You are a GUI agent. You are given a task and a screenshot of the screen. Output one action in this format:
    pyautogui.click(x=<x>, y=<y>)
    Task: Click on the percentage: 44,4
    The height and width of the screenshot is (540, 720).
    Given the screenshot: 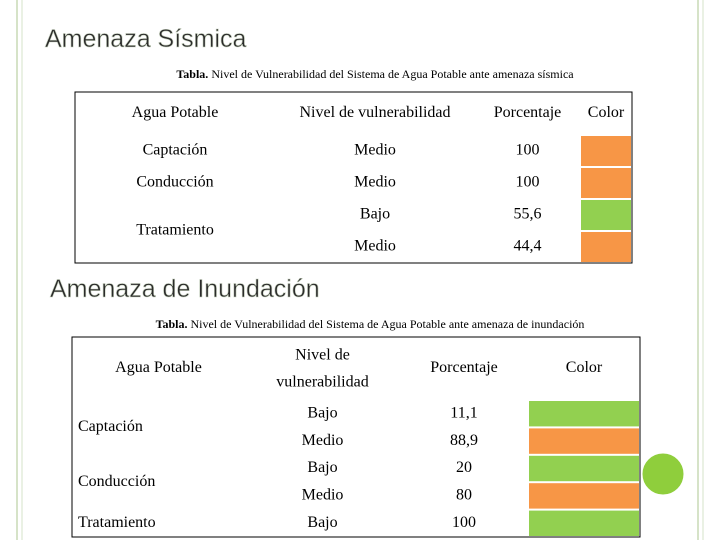 What is the action you would take?
    pyautogui.click(x=528, y=246)
    